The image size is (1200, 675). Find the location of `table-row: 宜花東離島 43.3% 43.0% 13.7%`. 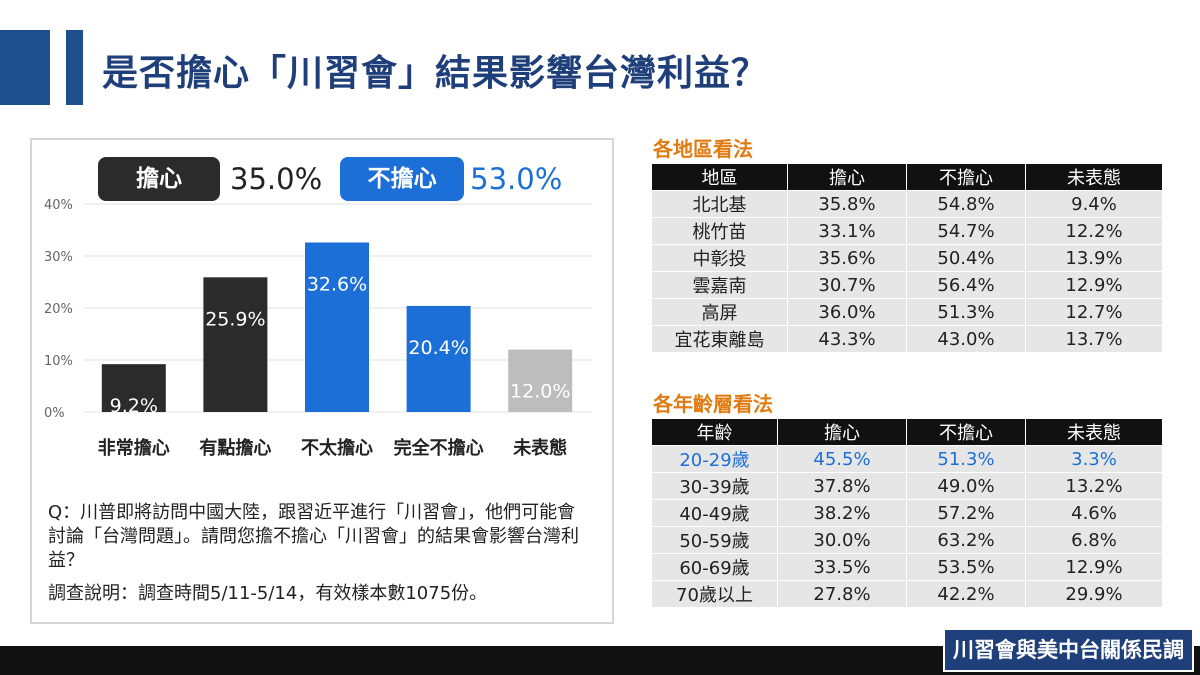

table-row: 宜花東離島 43.3% 43.0% 13.7% is located at coordinates (907, 339).